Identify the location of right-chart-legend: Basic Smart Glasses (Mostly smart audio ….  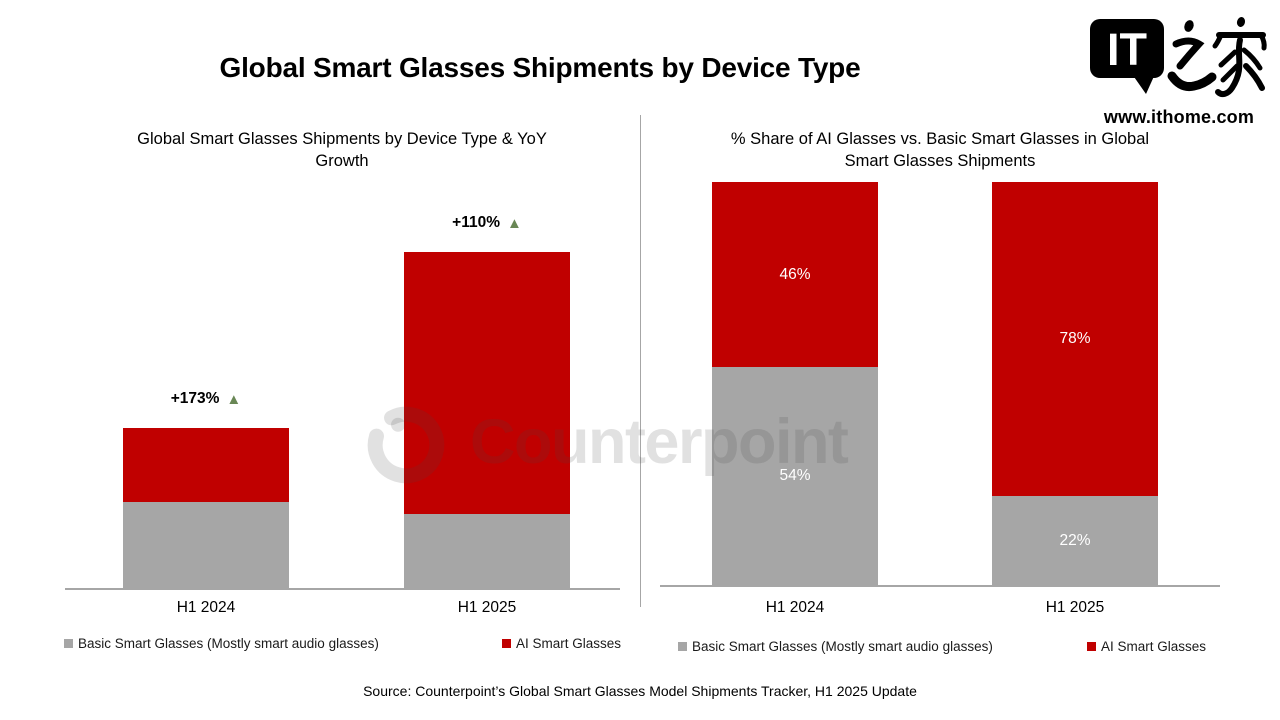
(942, 646).